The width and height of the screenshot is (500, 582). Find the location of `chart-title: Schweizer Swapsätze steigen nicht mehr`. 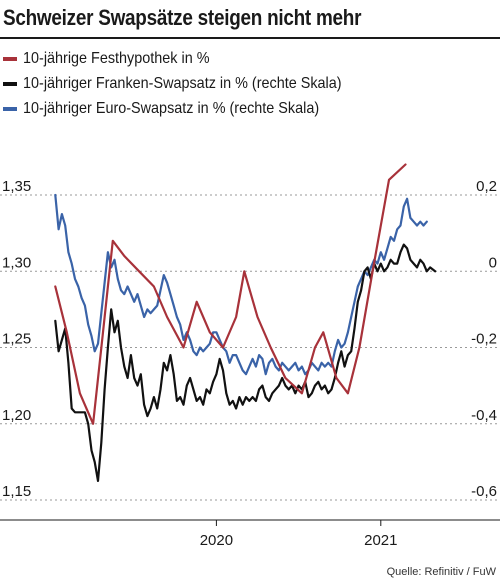

chart-title: Schweizer Swapsätze steigen nicht mehr is located at coordinates (182, 17).